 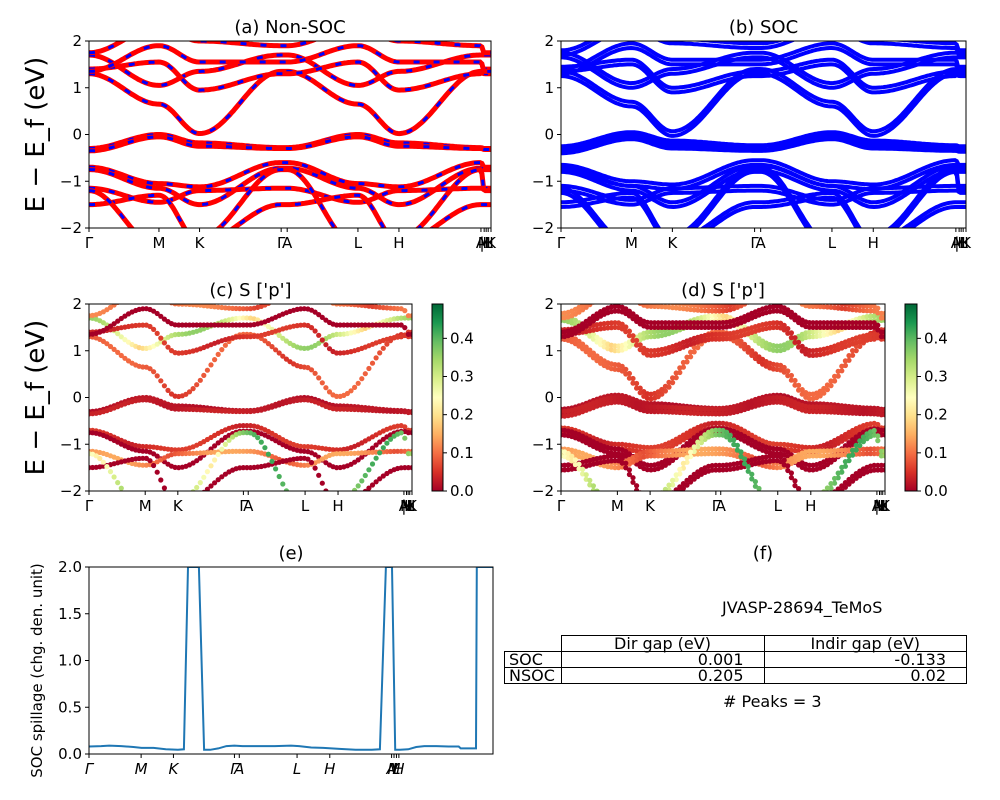 What do you see at coordinates (394, 769) in the screenshot?
I see `x-tick-label: M` at bounding box center [394, 769].